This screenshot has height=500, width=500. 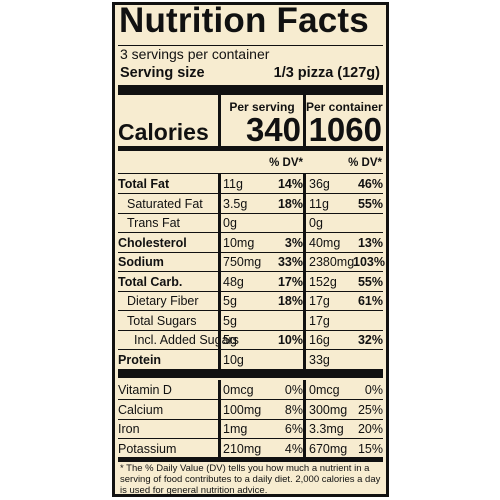 I want to click on amount-per-container: 33g, so click(x=319, y=359).